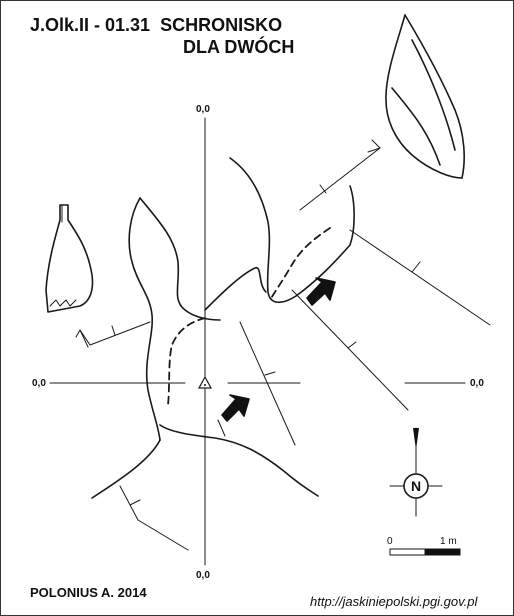  What do you see at coordinates (448, 541) in the screenshot?
I see `scale-end-label: 1 m` at bounding box center [448, 541].